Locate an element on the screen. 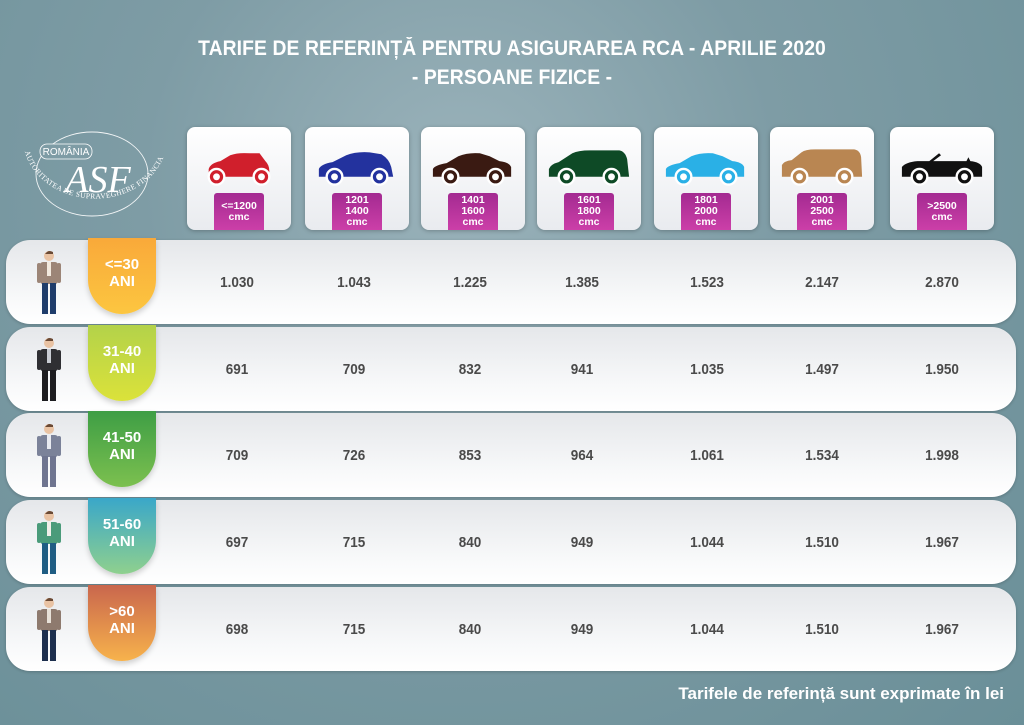 Image resolution: width=1024 pixels, height=725 pixels. table-row: 41-50 ANI 709 726 853 964 1.061 1.534 1.998 is located at coordinates (511, 454).